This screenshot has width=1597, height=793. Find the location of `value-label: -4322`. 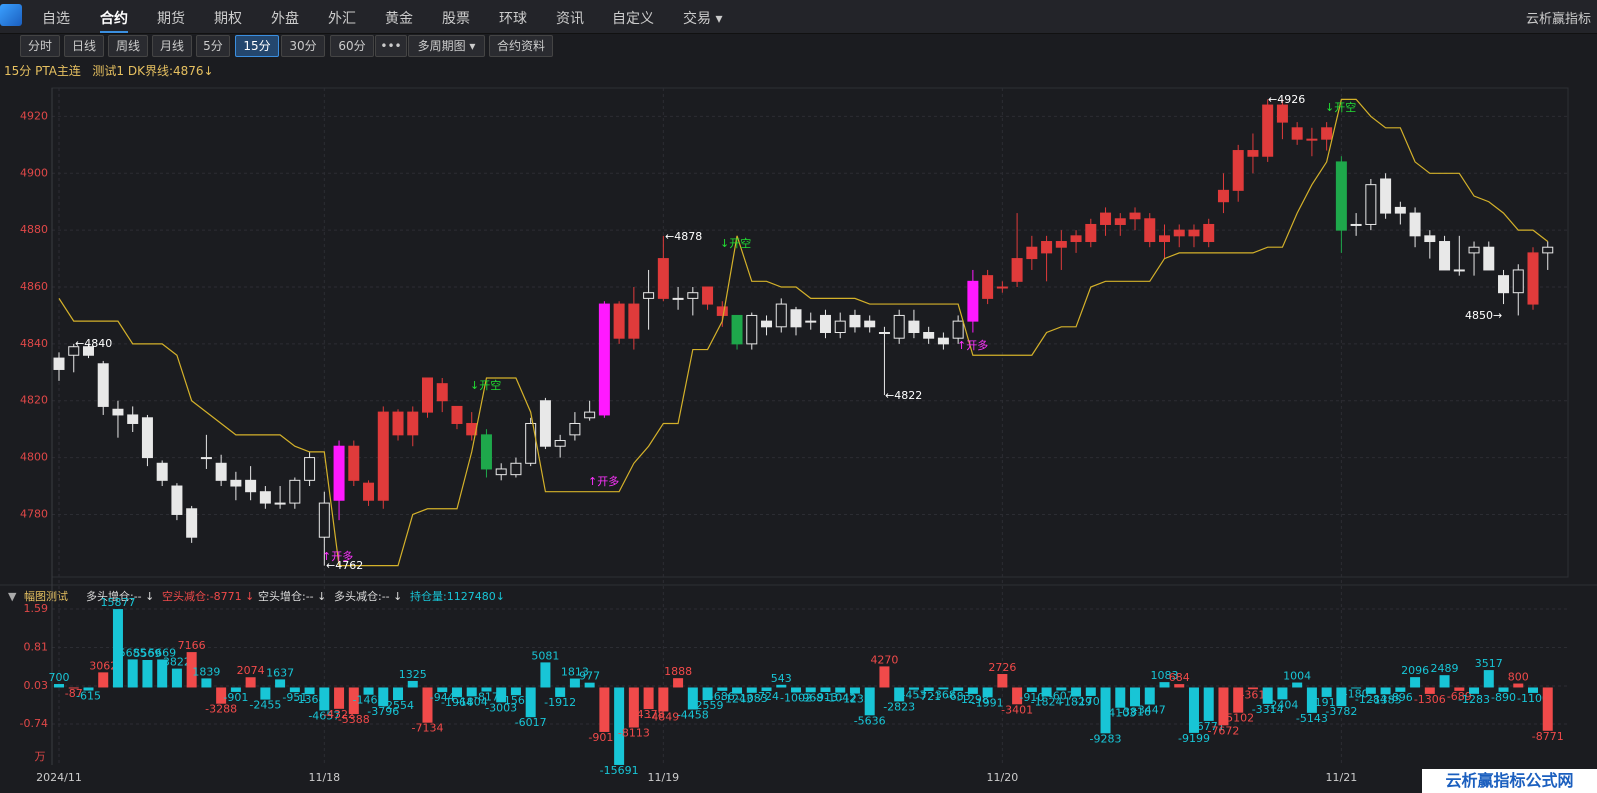

value-label: -4322 is located at coordinates (339, 714).